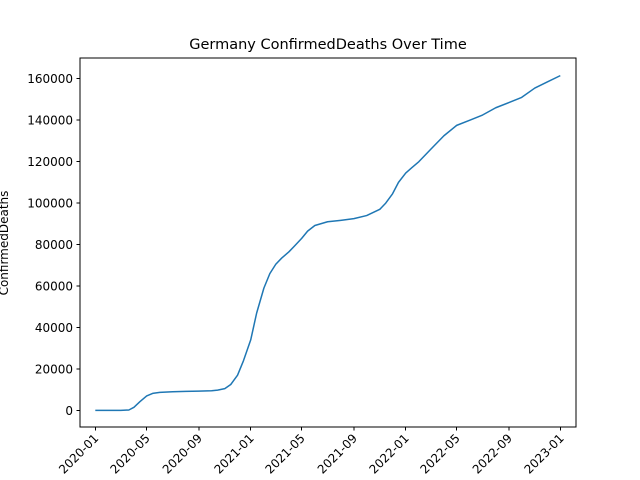 The width and height of the screenshot is (640, 480). What do you see at coordinates (284, 453) in the screenshot?
I see `x-tick-label: 2021-05` at bounding box center [284, 453].